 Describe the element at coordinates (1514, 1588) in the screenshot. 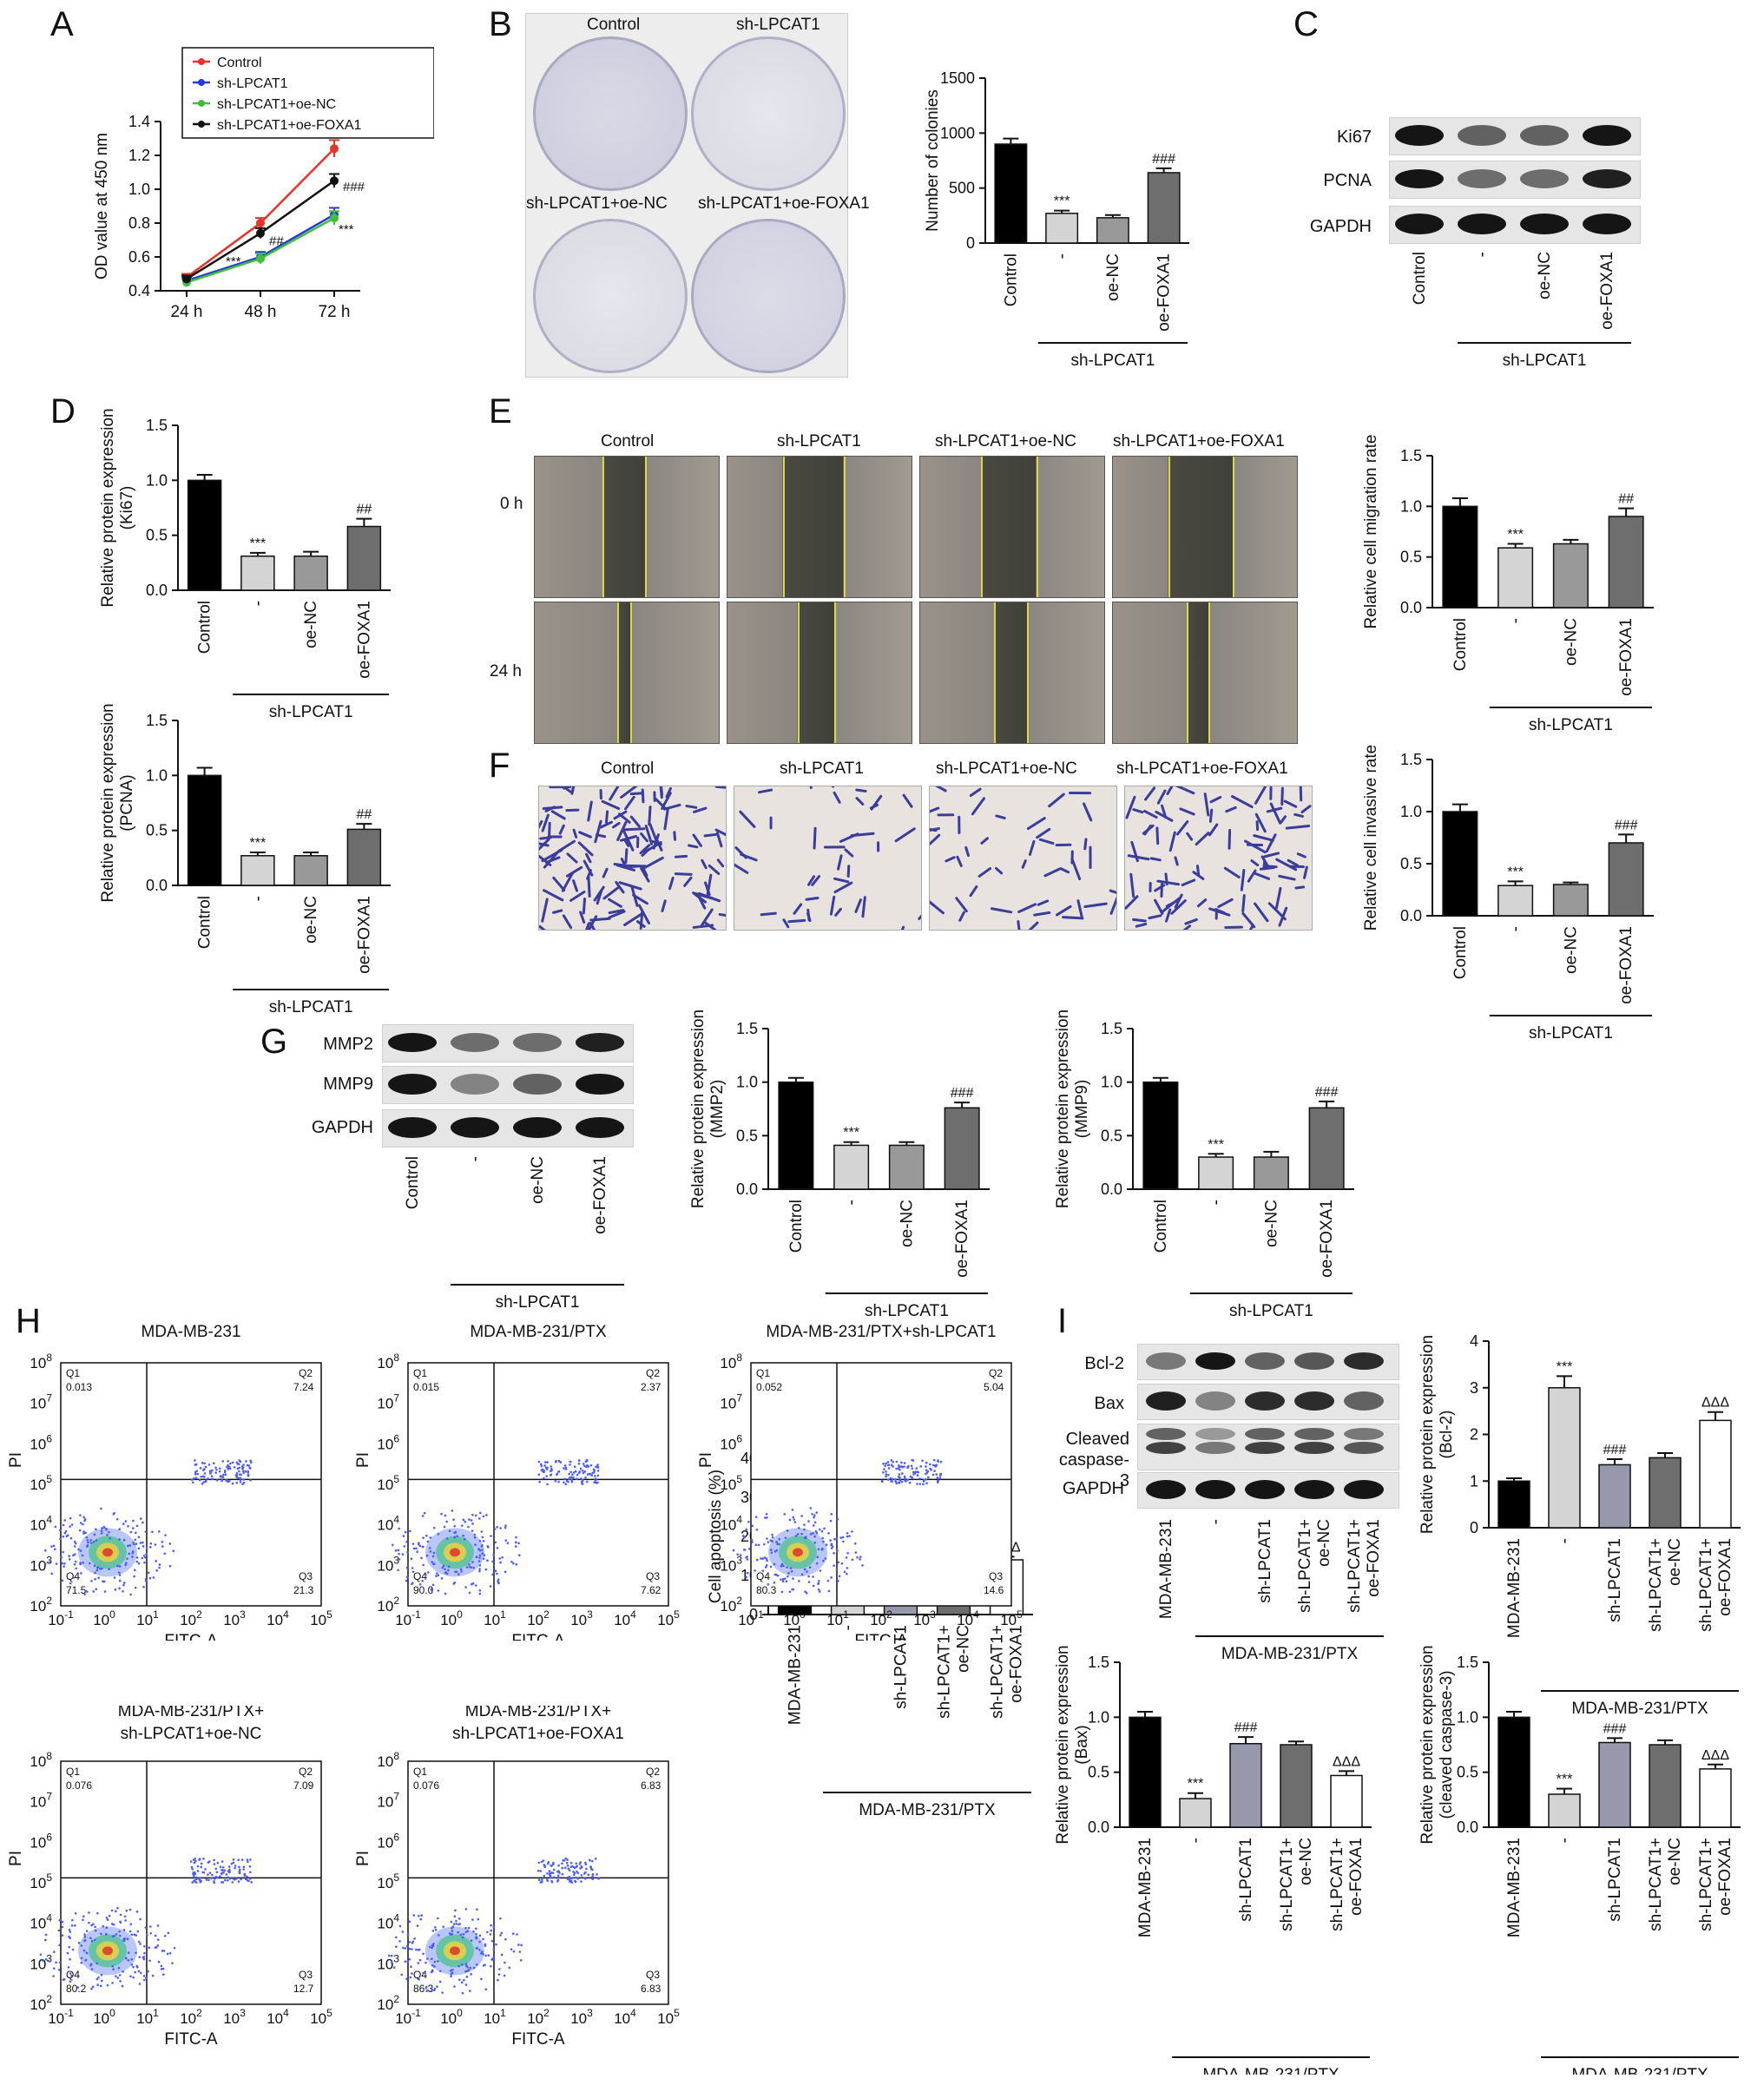

I see `x-tick-label: MDA-MB-231` at that location.